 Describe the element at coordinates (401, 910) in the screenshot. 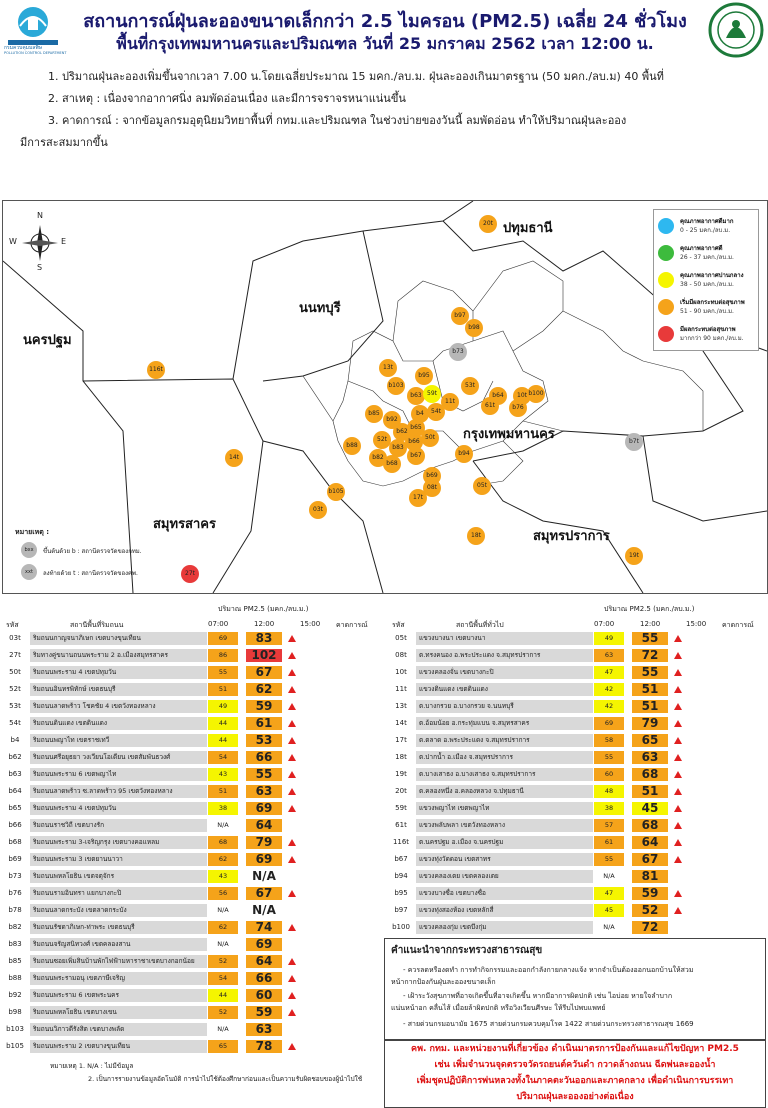

I see `station-code: b97` at that location.